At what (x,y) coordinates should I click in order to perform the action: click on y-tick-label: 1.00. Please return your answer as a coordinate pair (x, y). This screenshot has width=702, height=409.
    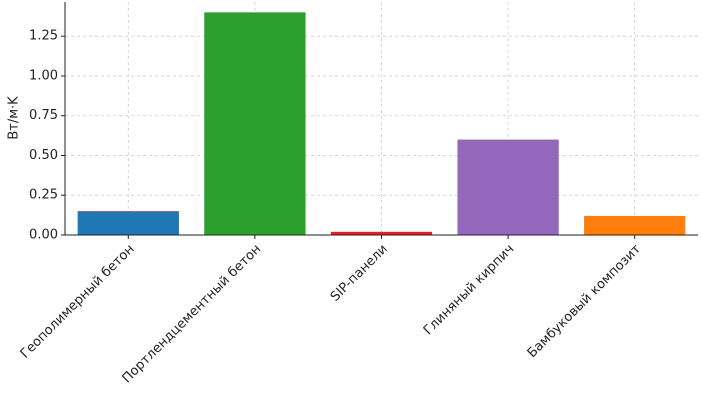
    Looking at the image, I should click on (43, 75).